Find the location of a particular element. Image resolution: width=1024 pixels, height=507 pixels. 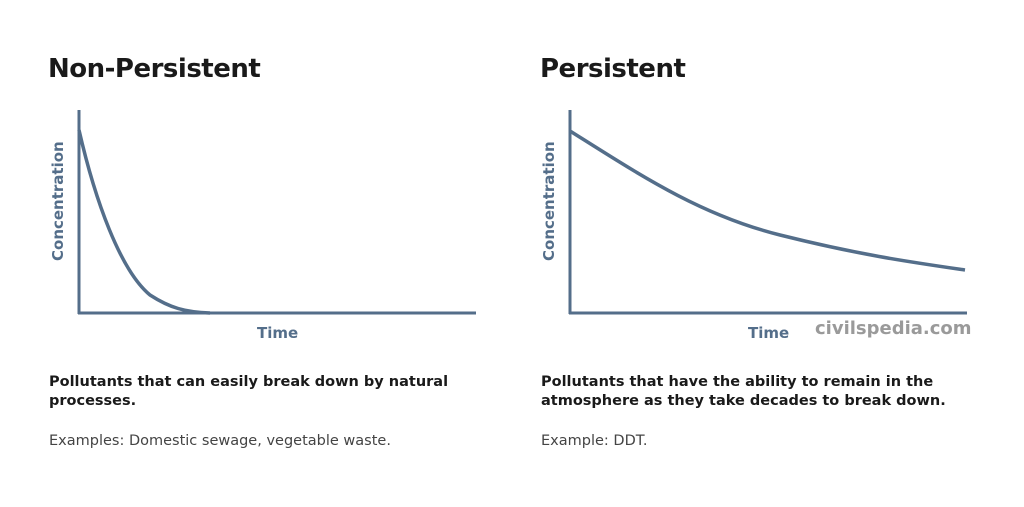

watermark: civilspedia.com is located at coordinates (893, 328).